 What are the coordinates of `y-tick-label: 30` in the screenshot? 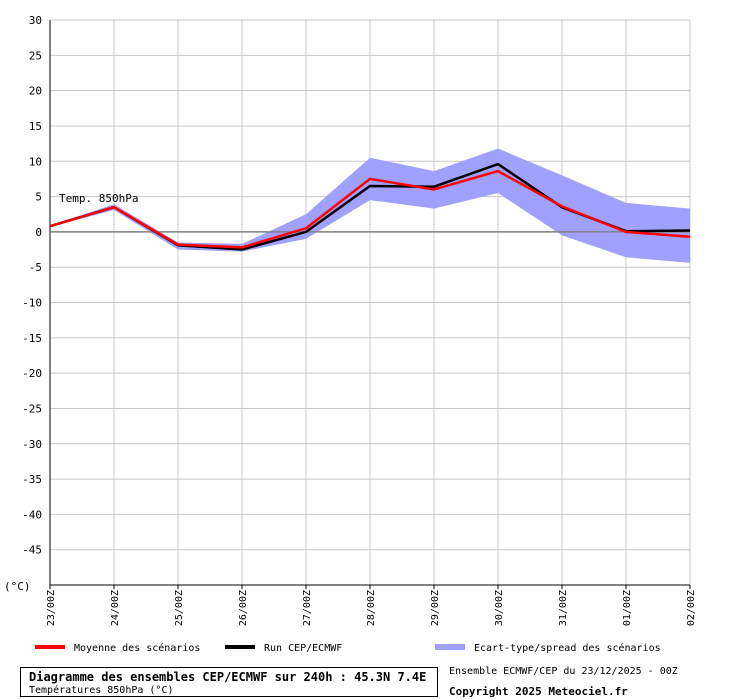 It's located at (35, 20).